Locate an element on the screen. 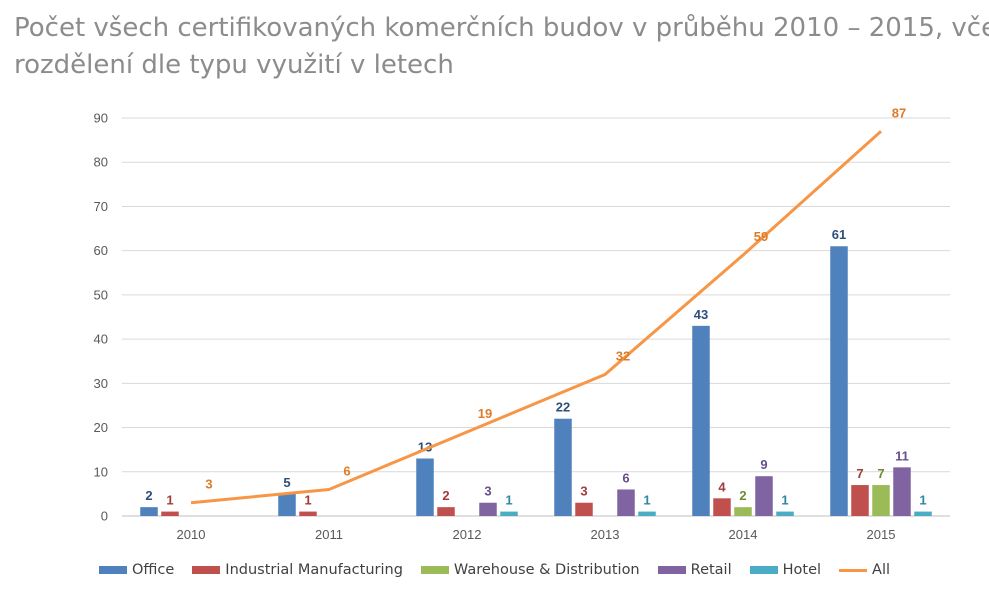  line-data-label: 87 is located at coordinates (899, 112).